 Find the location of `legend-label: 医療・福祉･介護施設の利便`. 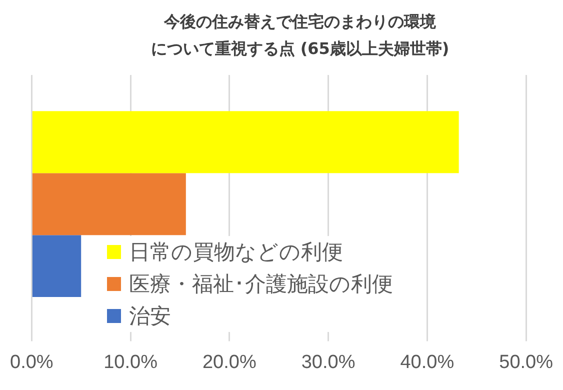

legend-label: 医療・福祉･介護施設の利便 is located at coordinates (261, 284).